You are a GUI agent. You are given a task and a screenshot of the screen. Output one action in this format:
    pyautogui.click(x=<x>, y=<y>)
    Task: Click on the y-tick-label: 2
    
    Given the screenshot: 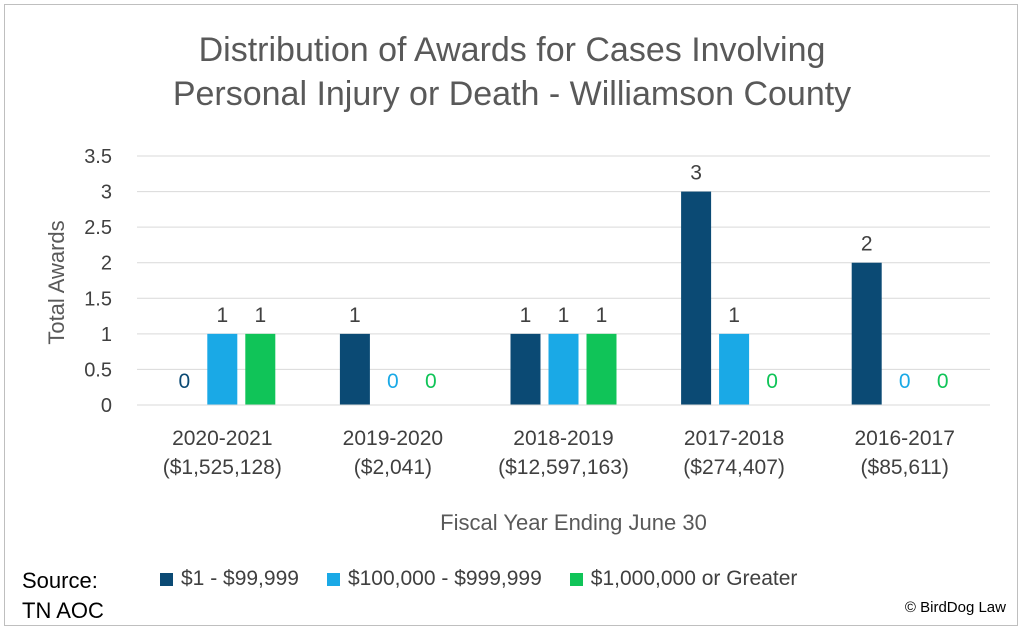 What is the action you would take?
    pyautogui.click(x=106, y=264)
    